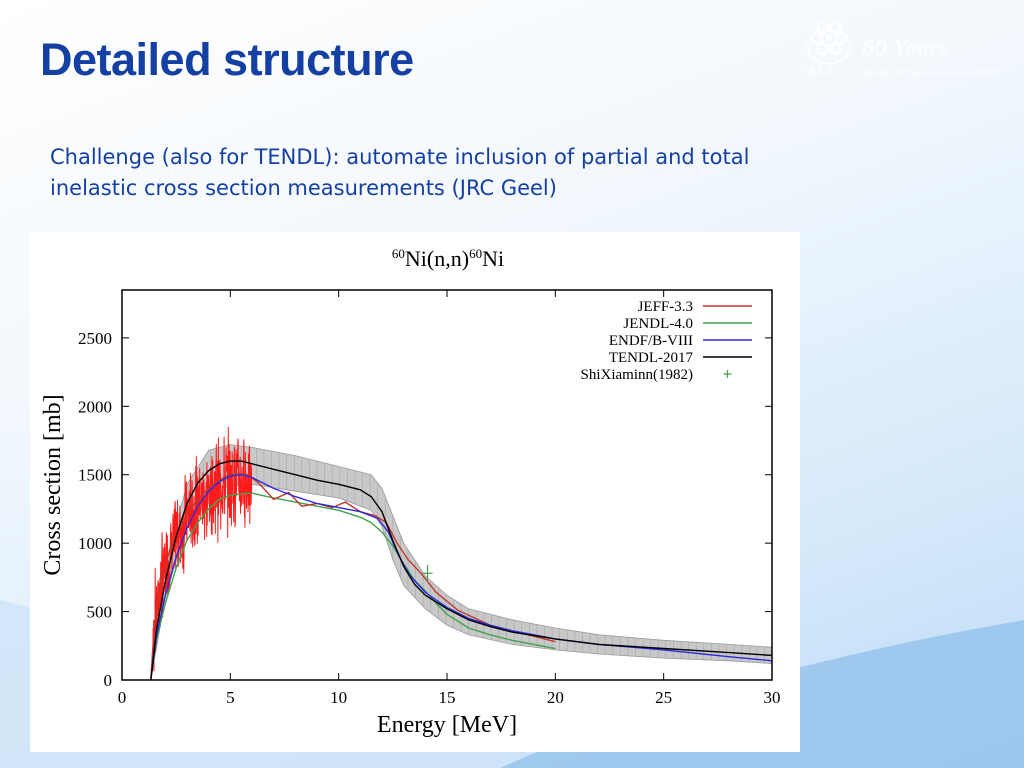  I want to click on exfor-point, so click(427, 573).